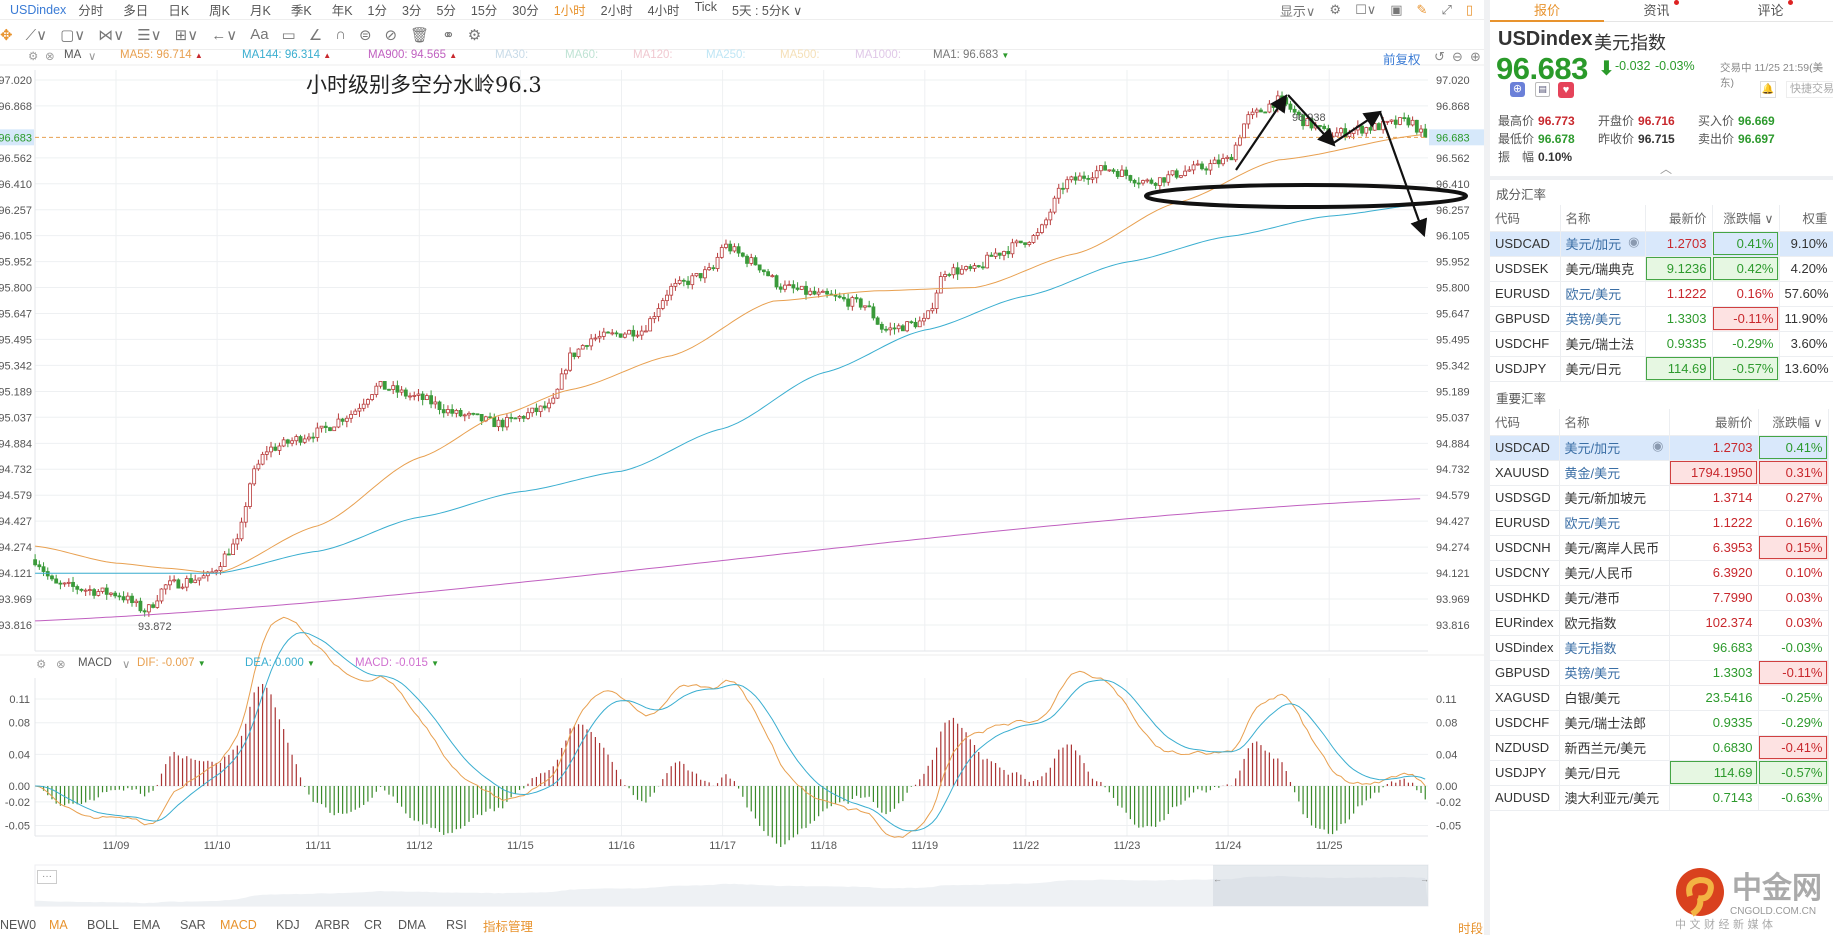 This screenshot has width=1833, height=937. What do you see at coordinates (412, 925) in the screenshot?
I see `indicator-tab-dma: DMA` at bounding box center [412, 925].